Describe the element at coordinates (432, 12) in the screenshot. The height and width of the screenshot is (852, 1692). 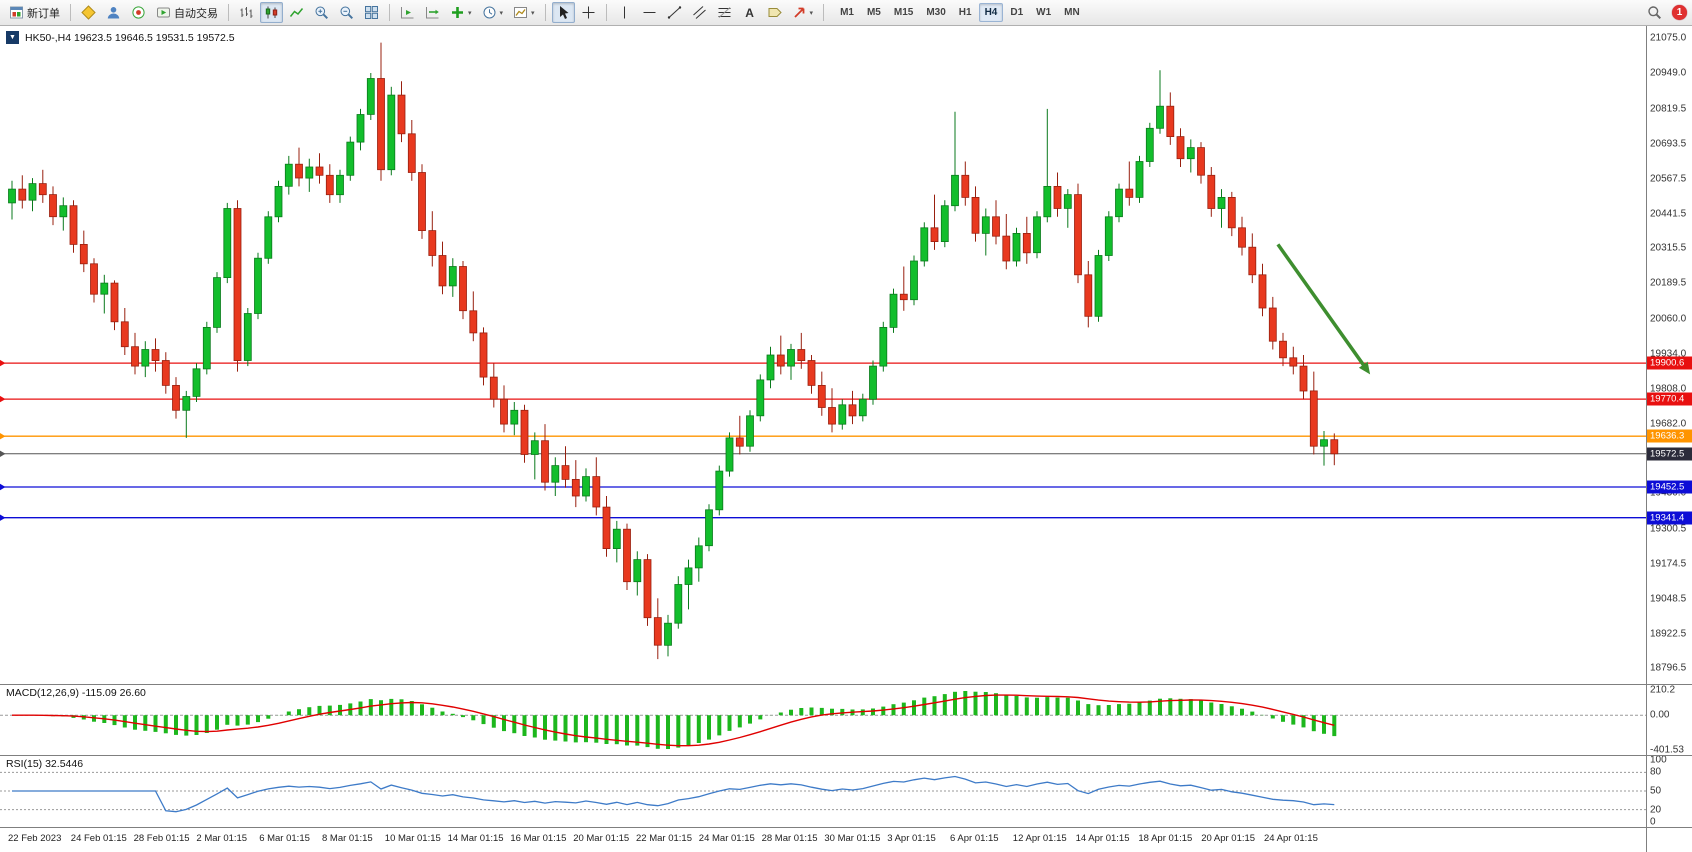
I see `chart-shift-button` at that location.